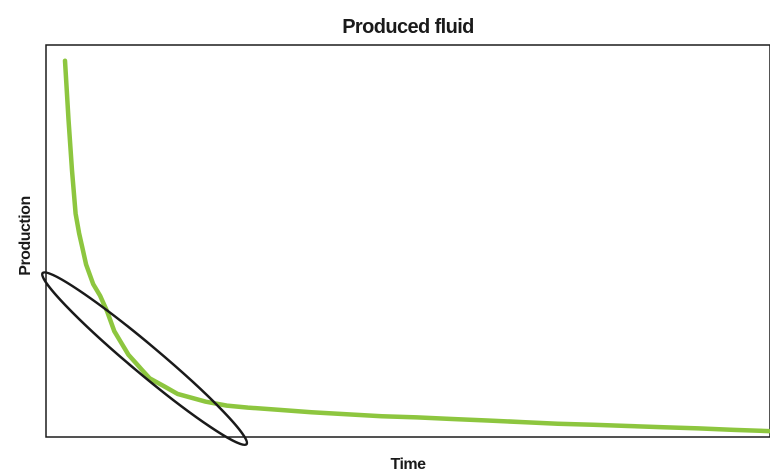 The height and width of the screenshot is (473, 770). What do you see at coordinates (408, 27) in the screenshot?
I see `chart-title: Produced fluid` at bounding box center [408, 27].